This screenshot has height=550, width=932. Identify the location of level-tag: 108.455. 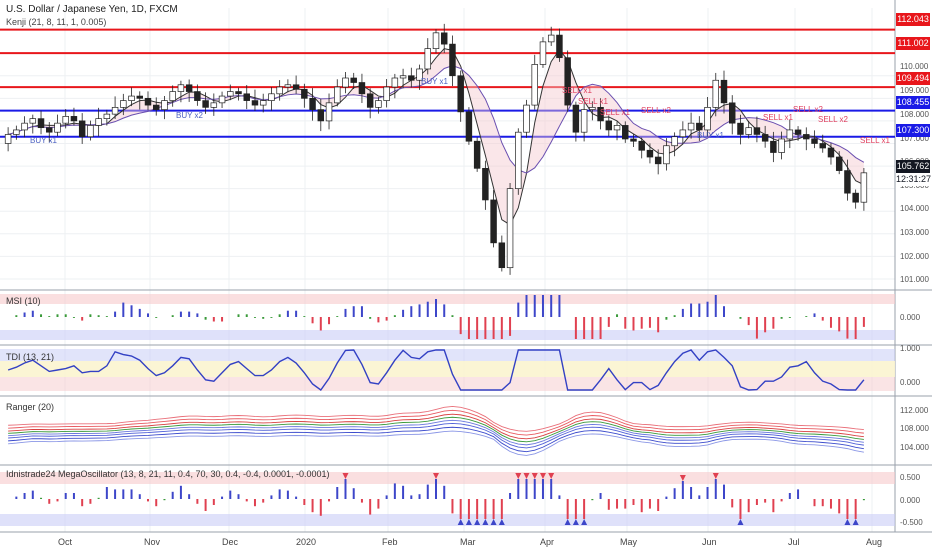
(913, 102).